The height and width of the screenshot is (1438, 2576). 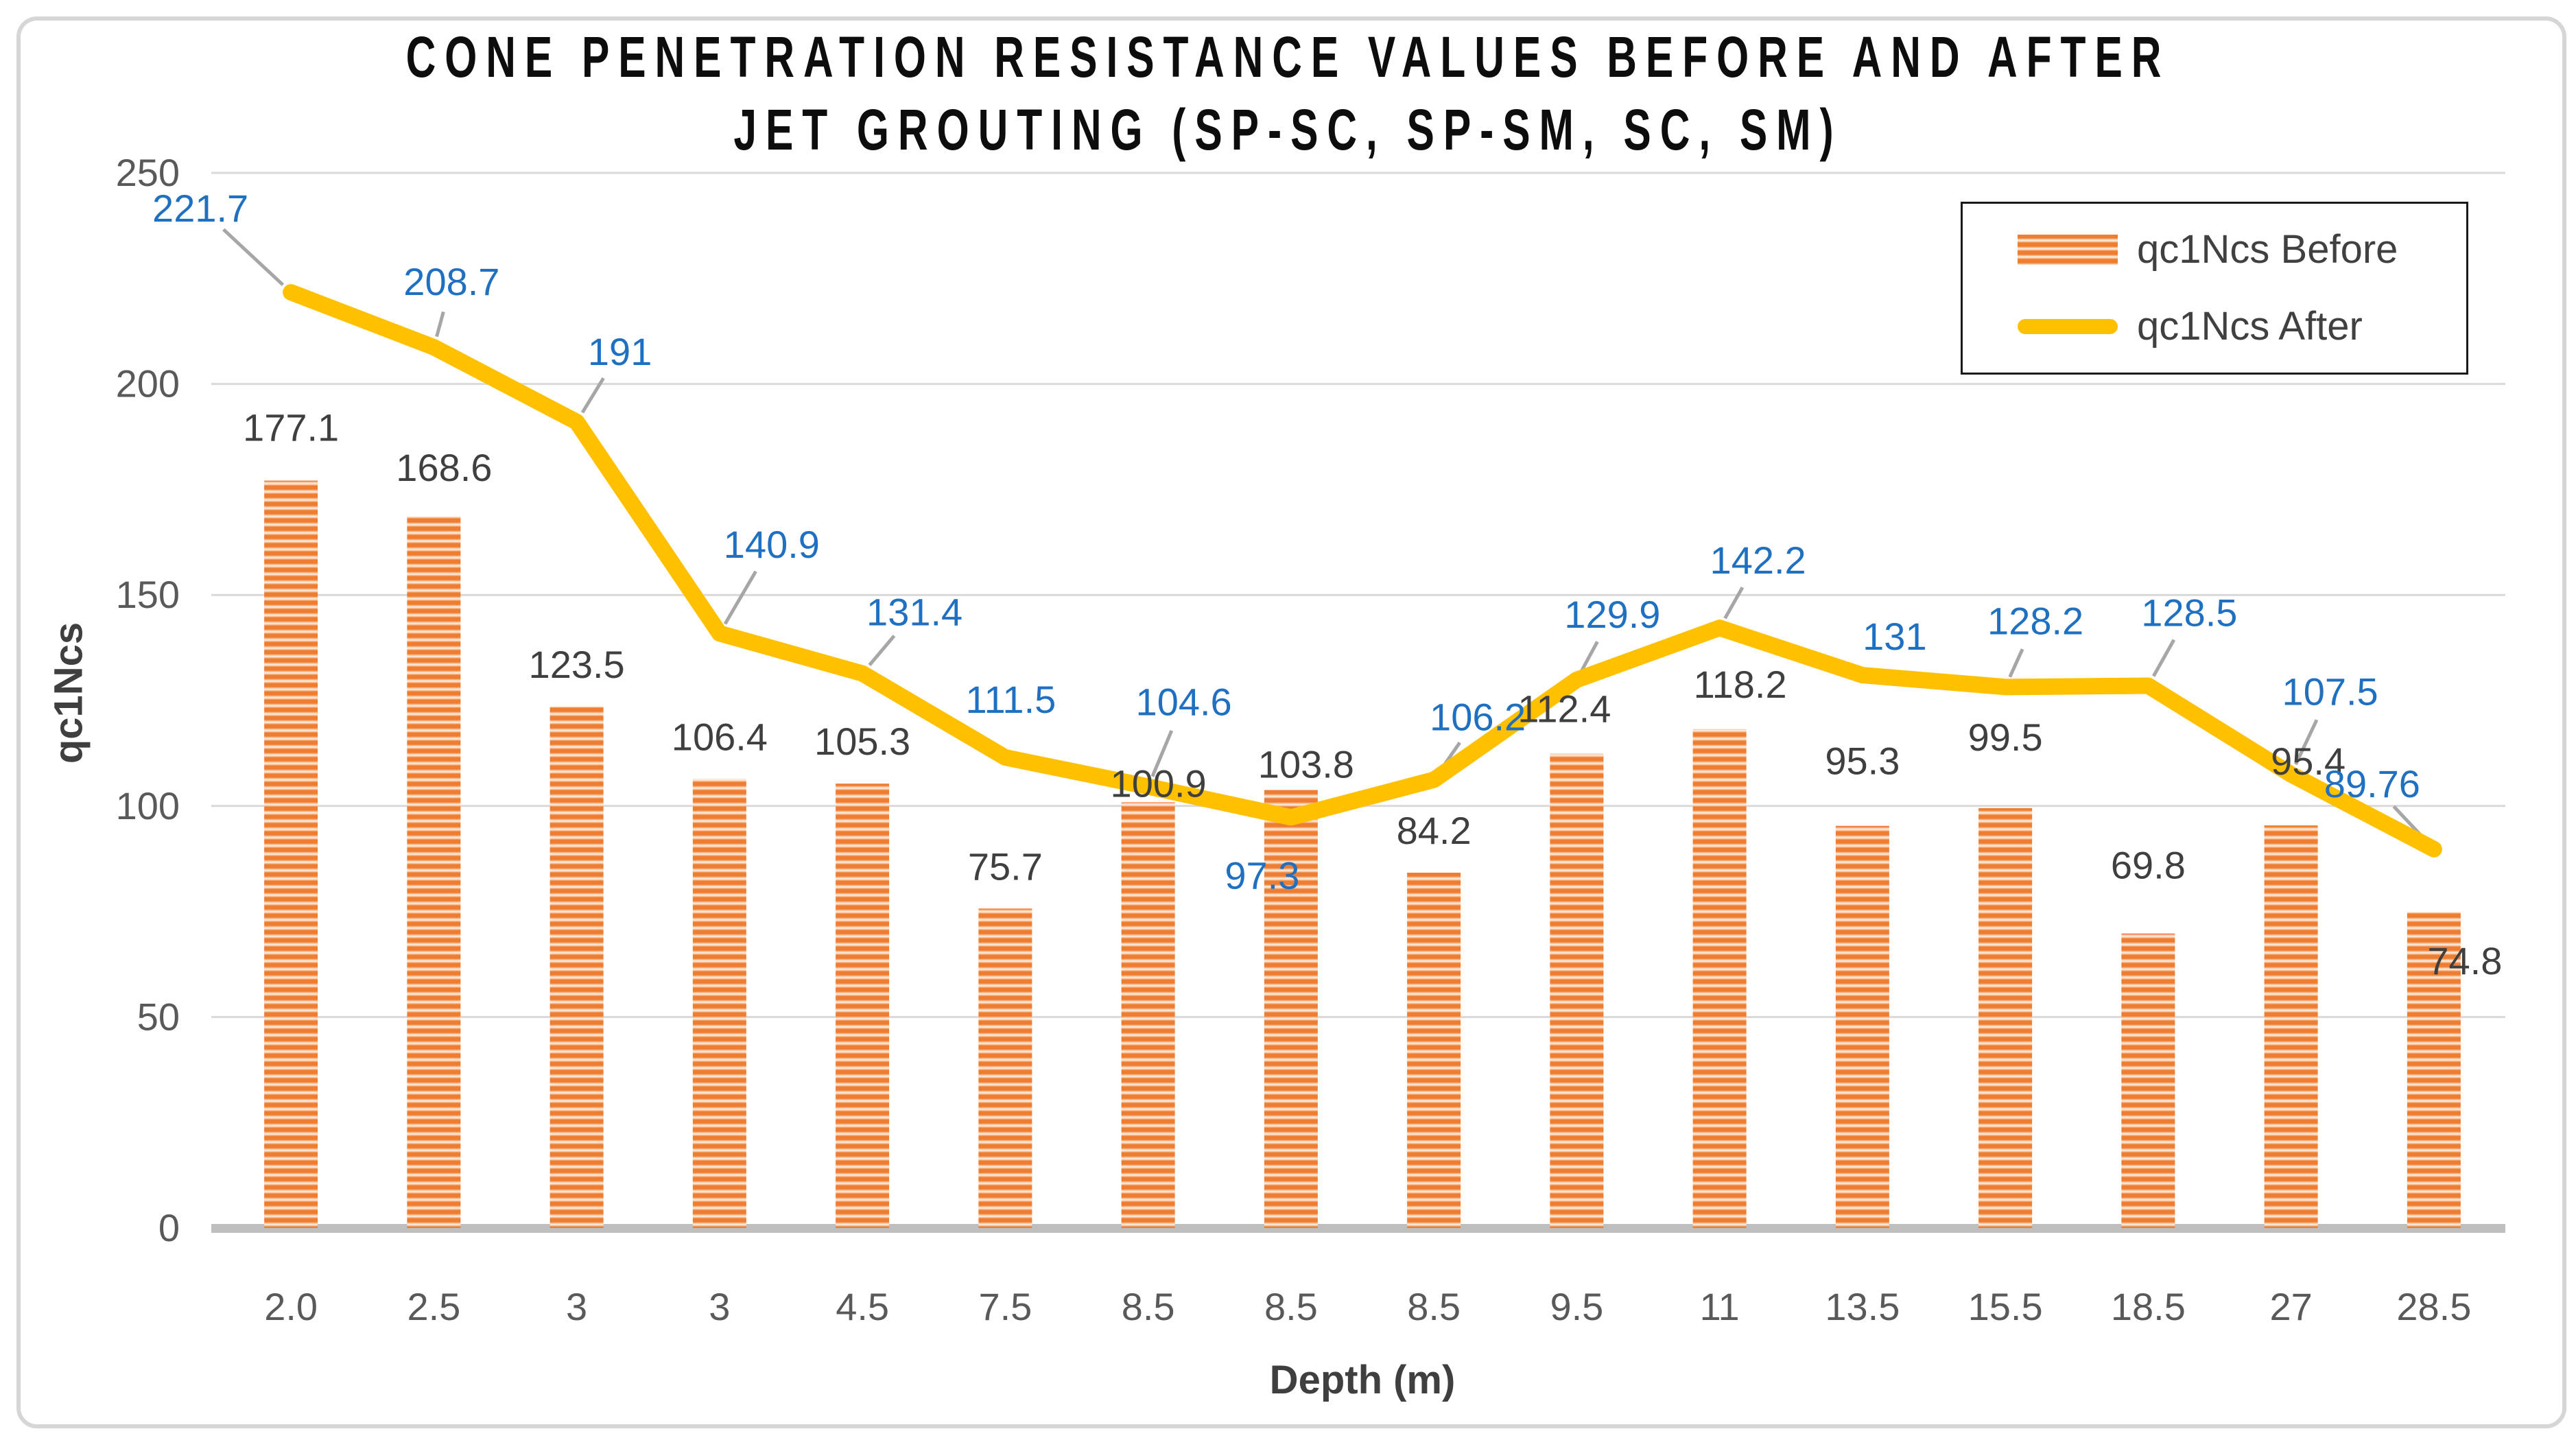 What do you see at coordinates (1862, 761) in the screenshot?
I see `bar-label: 95.3` at bounding box center [1862, 761].